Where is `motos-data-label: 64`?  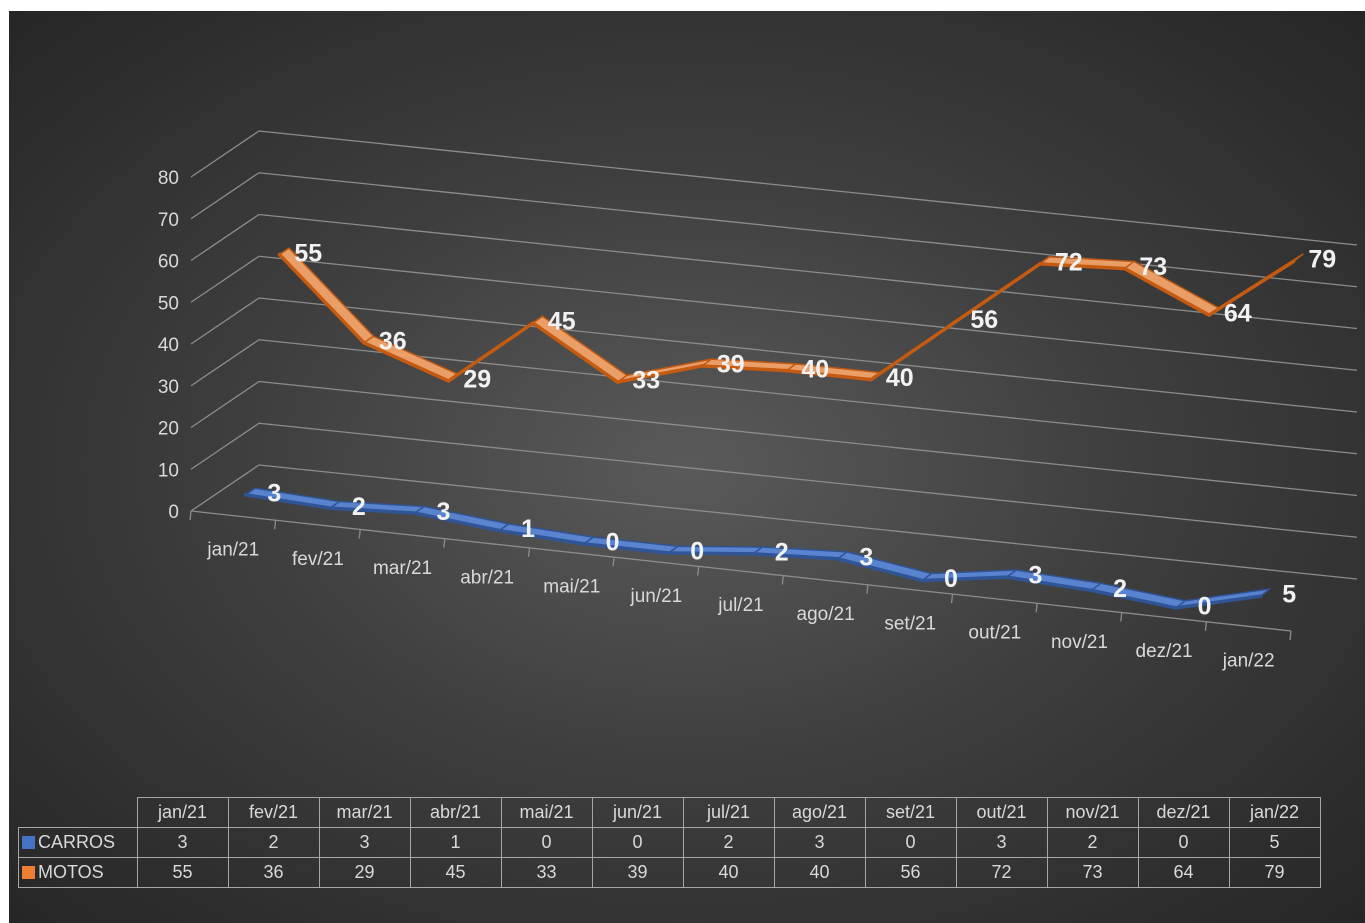 motos-data-label: 64 is located at coordinates (1238, 313).